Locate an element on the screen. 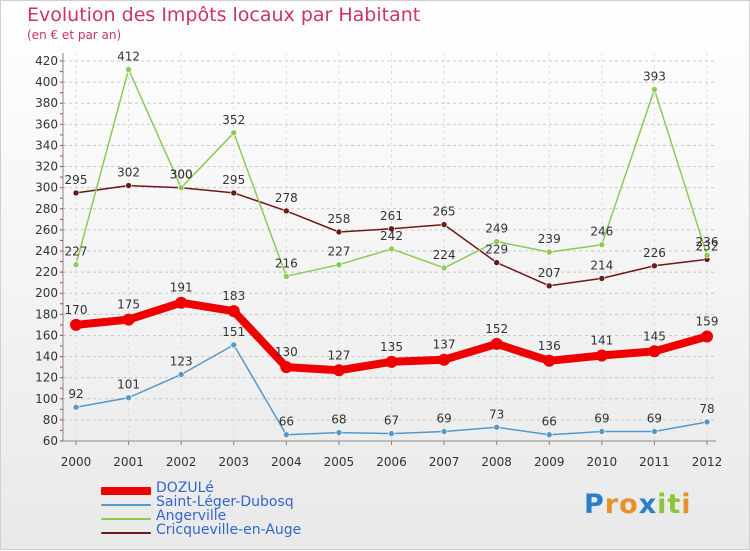 Image resolution: width=750 pixels, height=551 pixels. legend-label: Angerville is located at coordinates (191, 516).